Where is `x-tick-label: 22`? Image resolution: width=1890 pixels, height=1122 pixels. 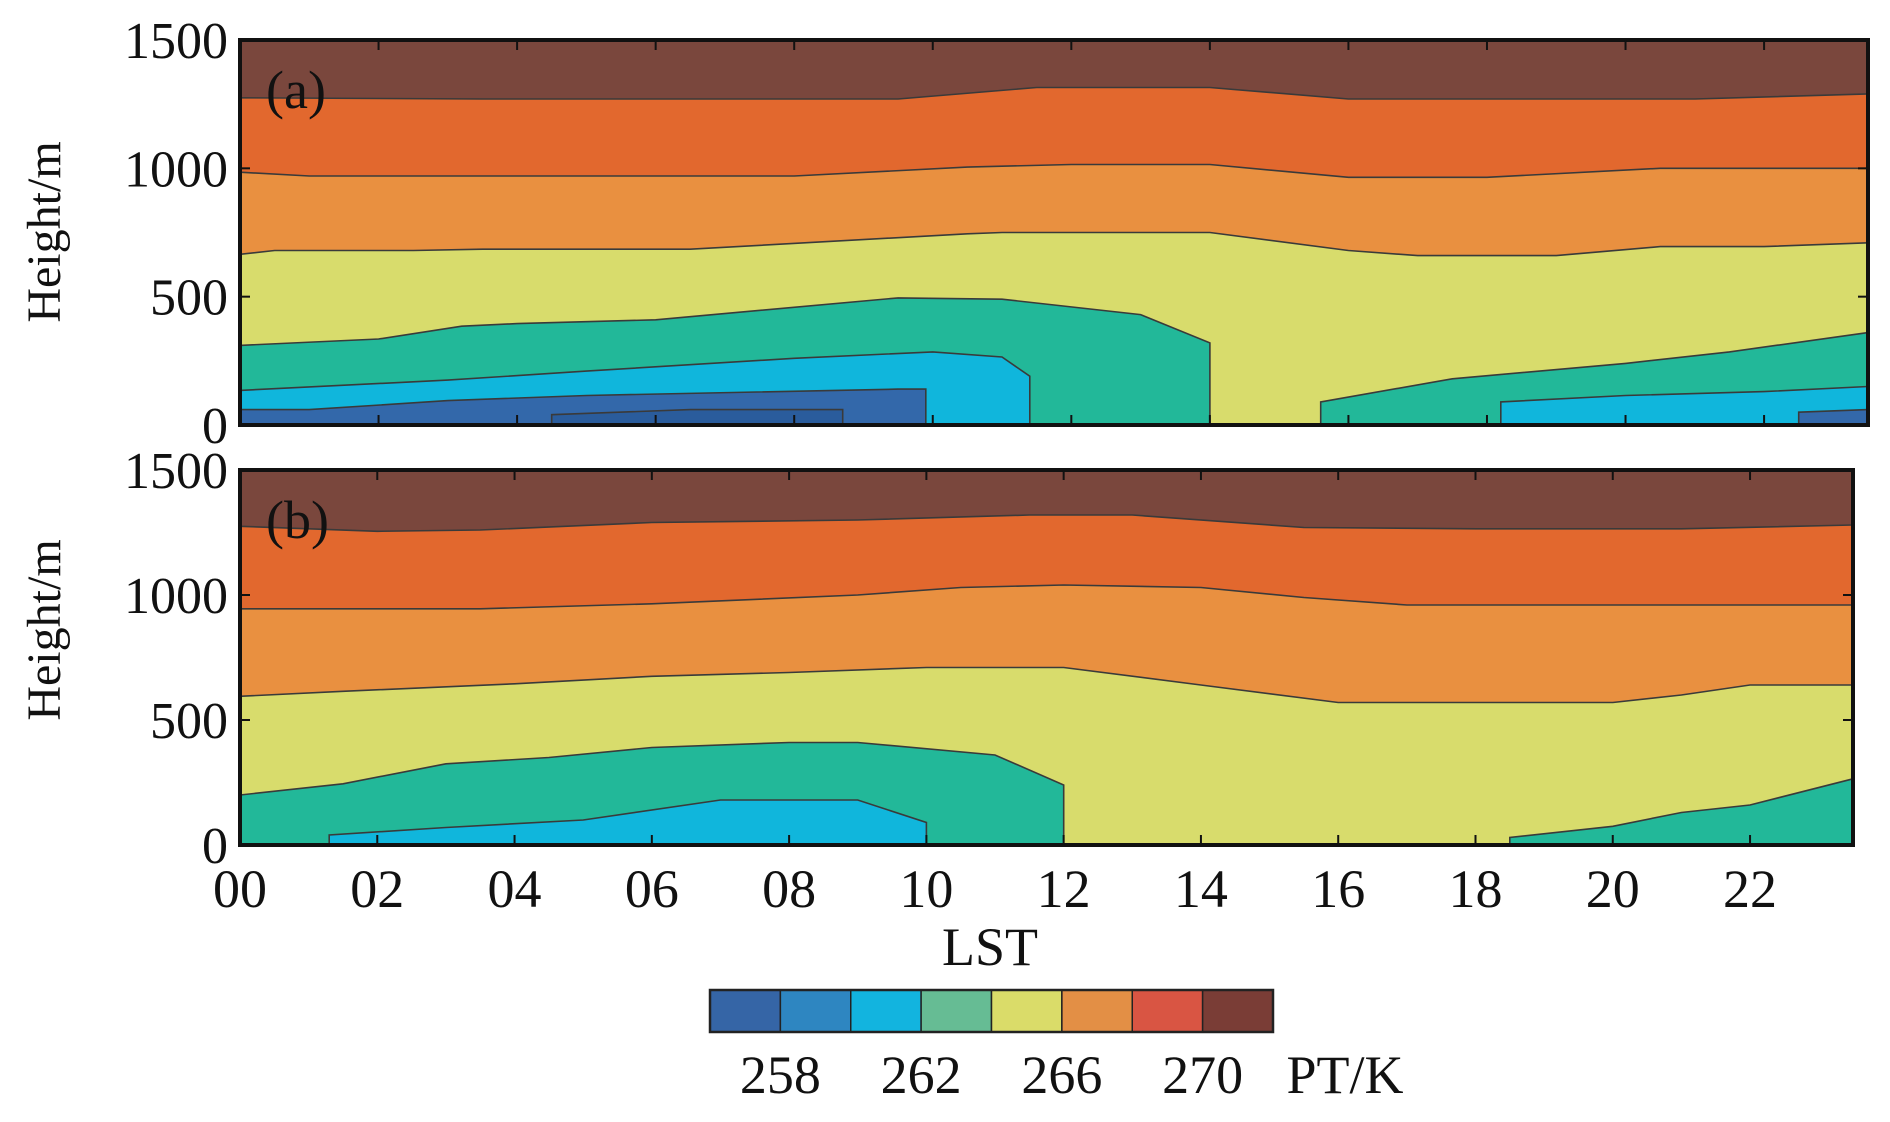 x-tick-label: 22 is located at coordinates (1750, 889).